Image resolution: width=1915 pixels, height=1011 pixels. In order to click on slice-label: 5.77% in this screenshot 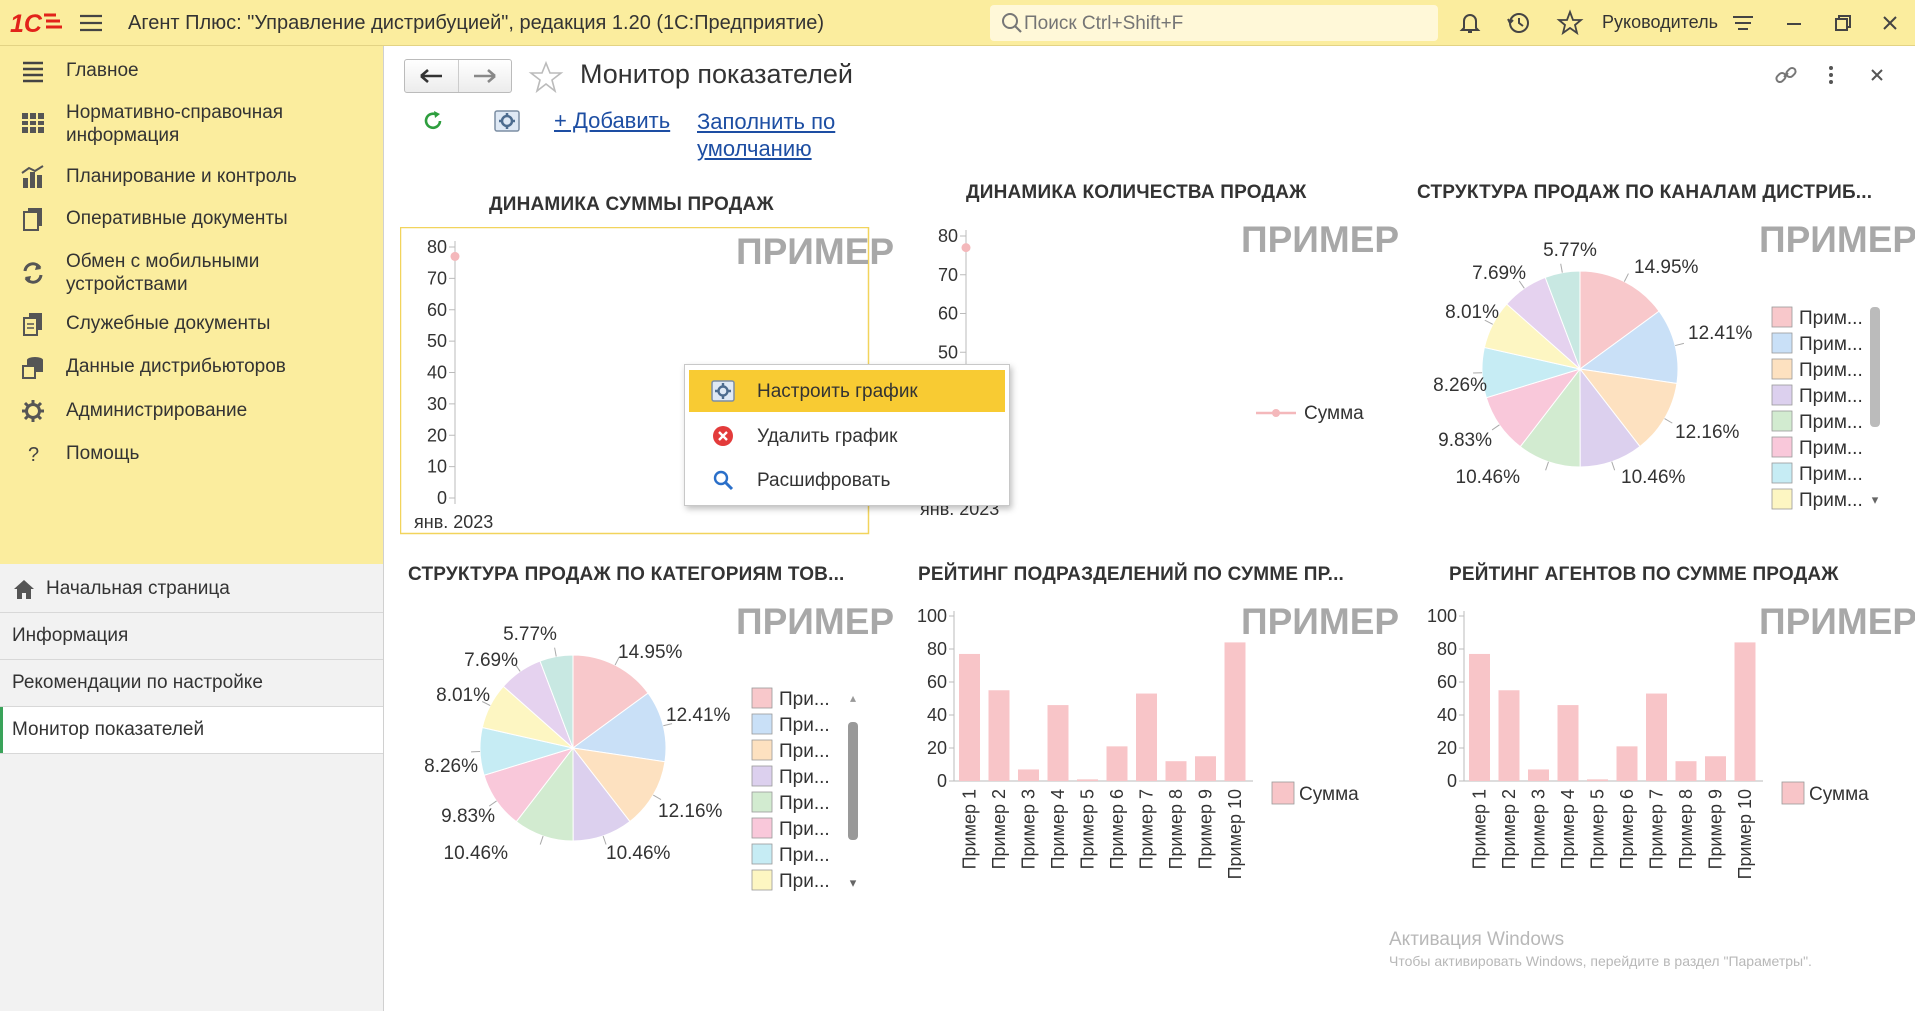, I will do `click(530, 634)`.